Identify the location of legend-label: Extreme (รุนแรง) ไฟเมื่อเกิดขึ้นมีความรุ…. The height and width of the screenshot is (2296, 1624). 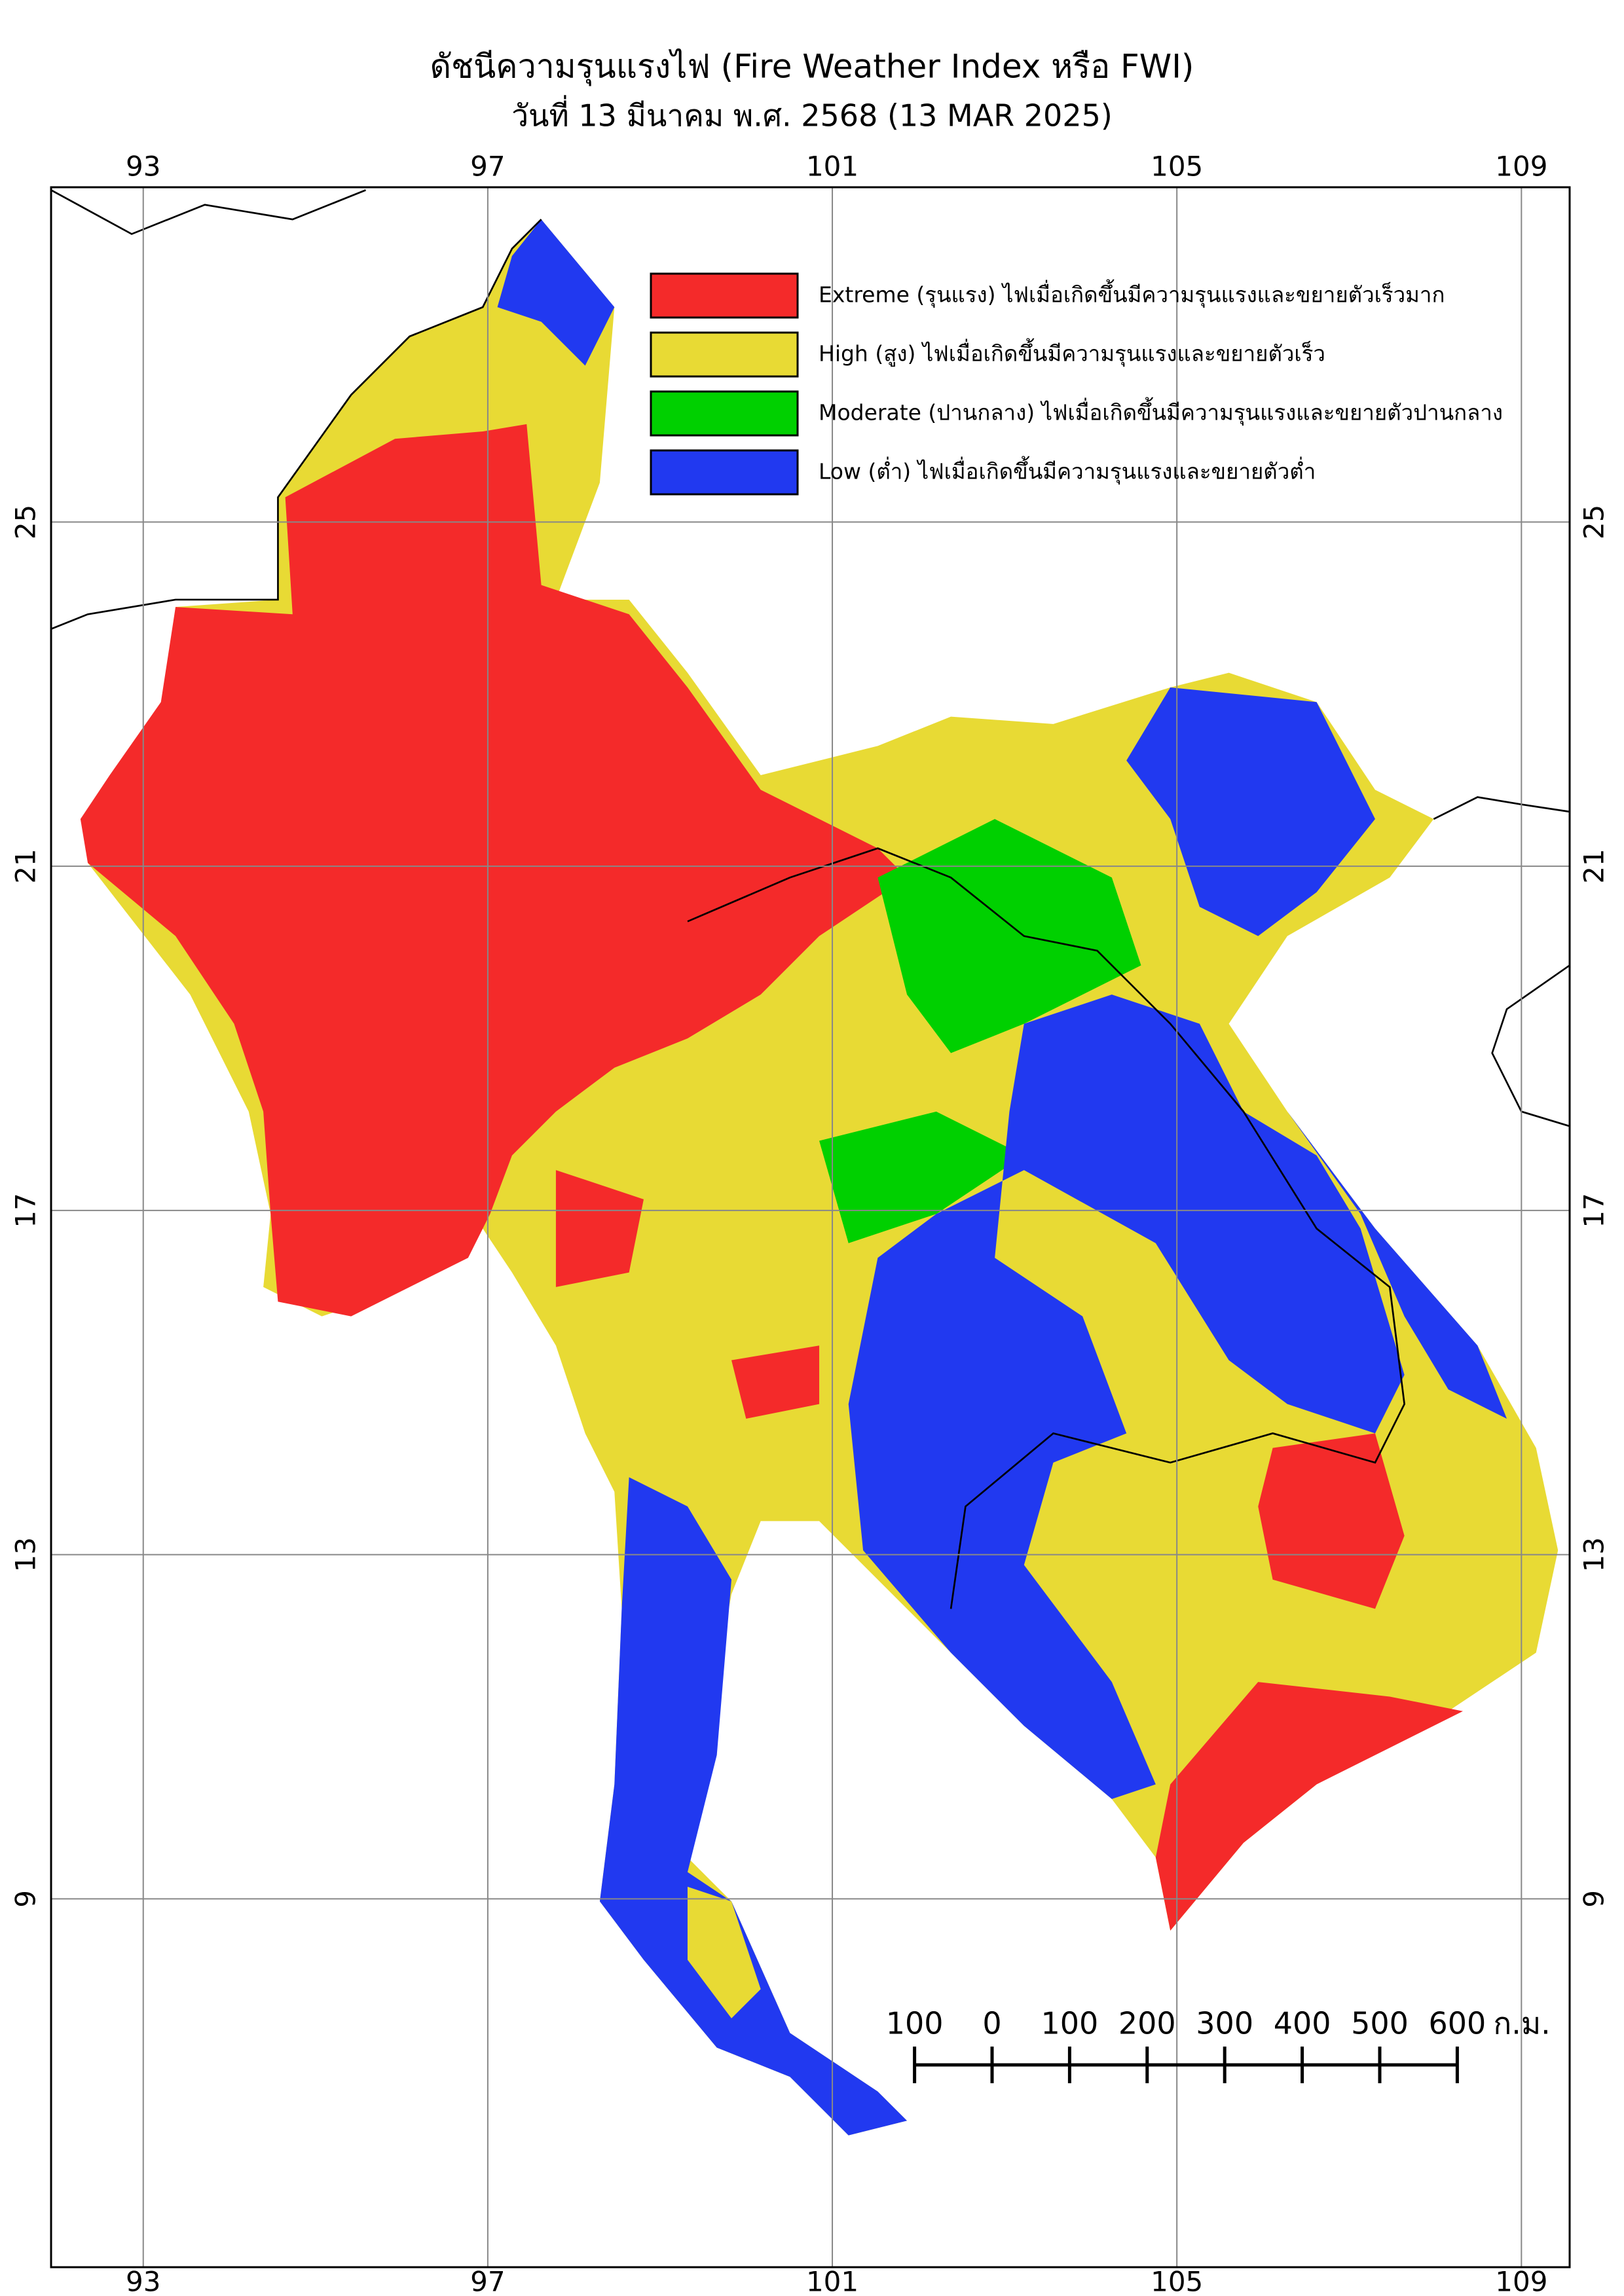
(1132, 294).